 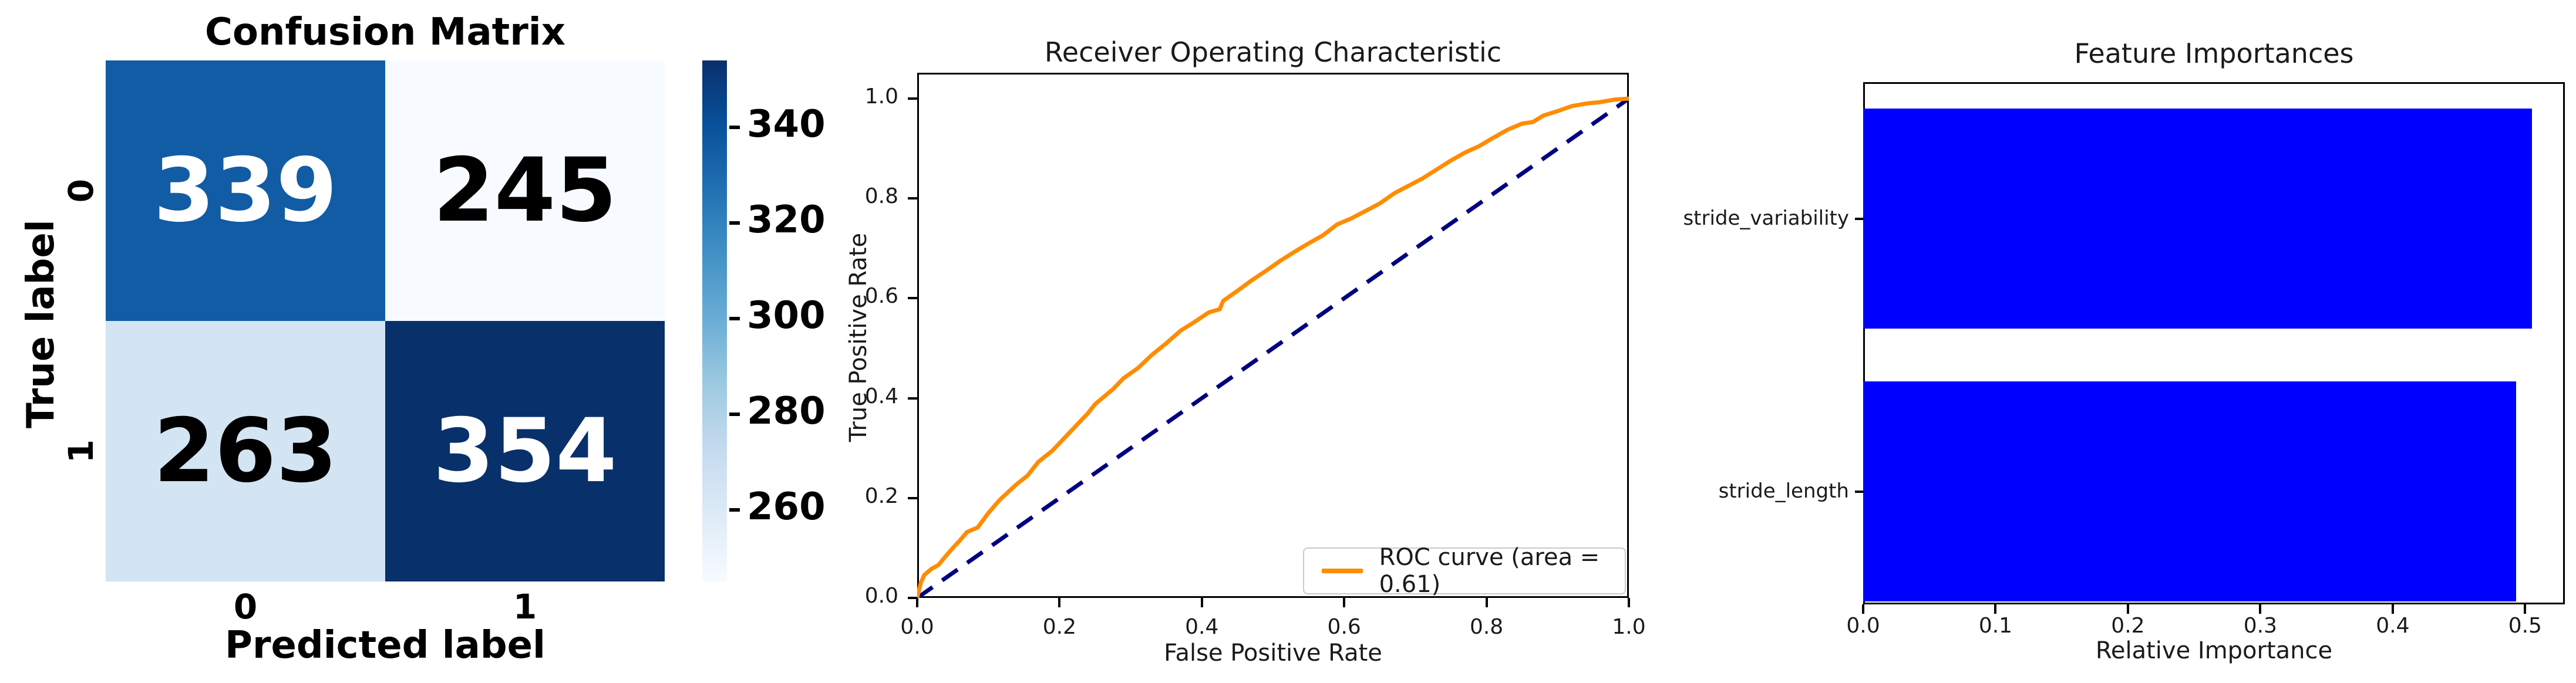 I want to click on roc-xtick-label: 0.2, so click(x=1059, y=627).